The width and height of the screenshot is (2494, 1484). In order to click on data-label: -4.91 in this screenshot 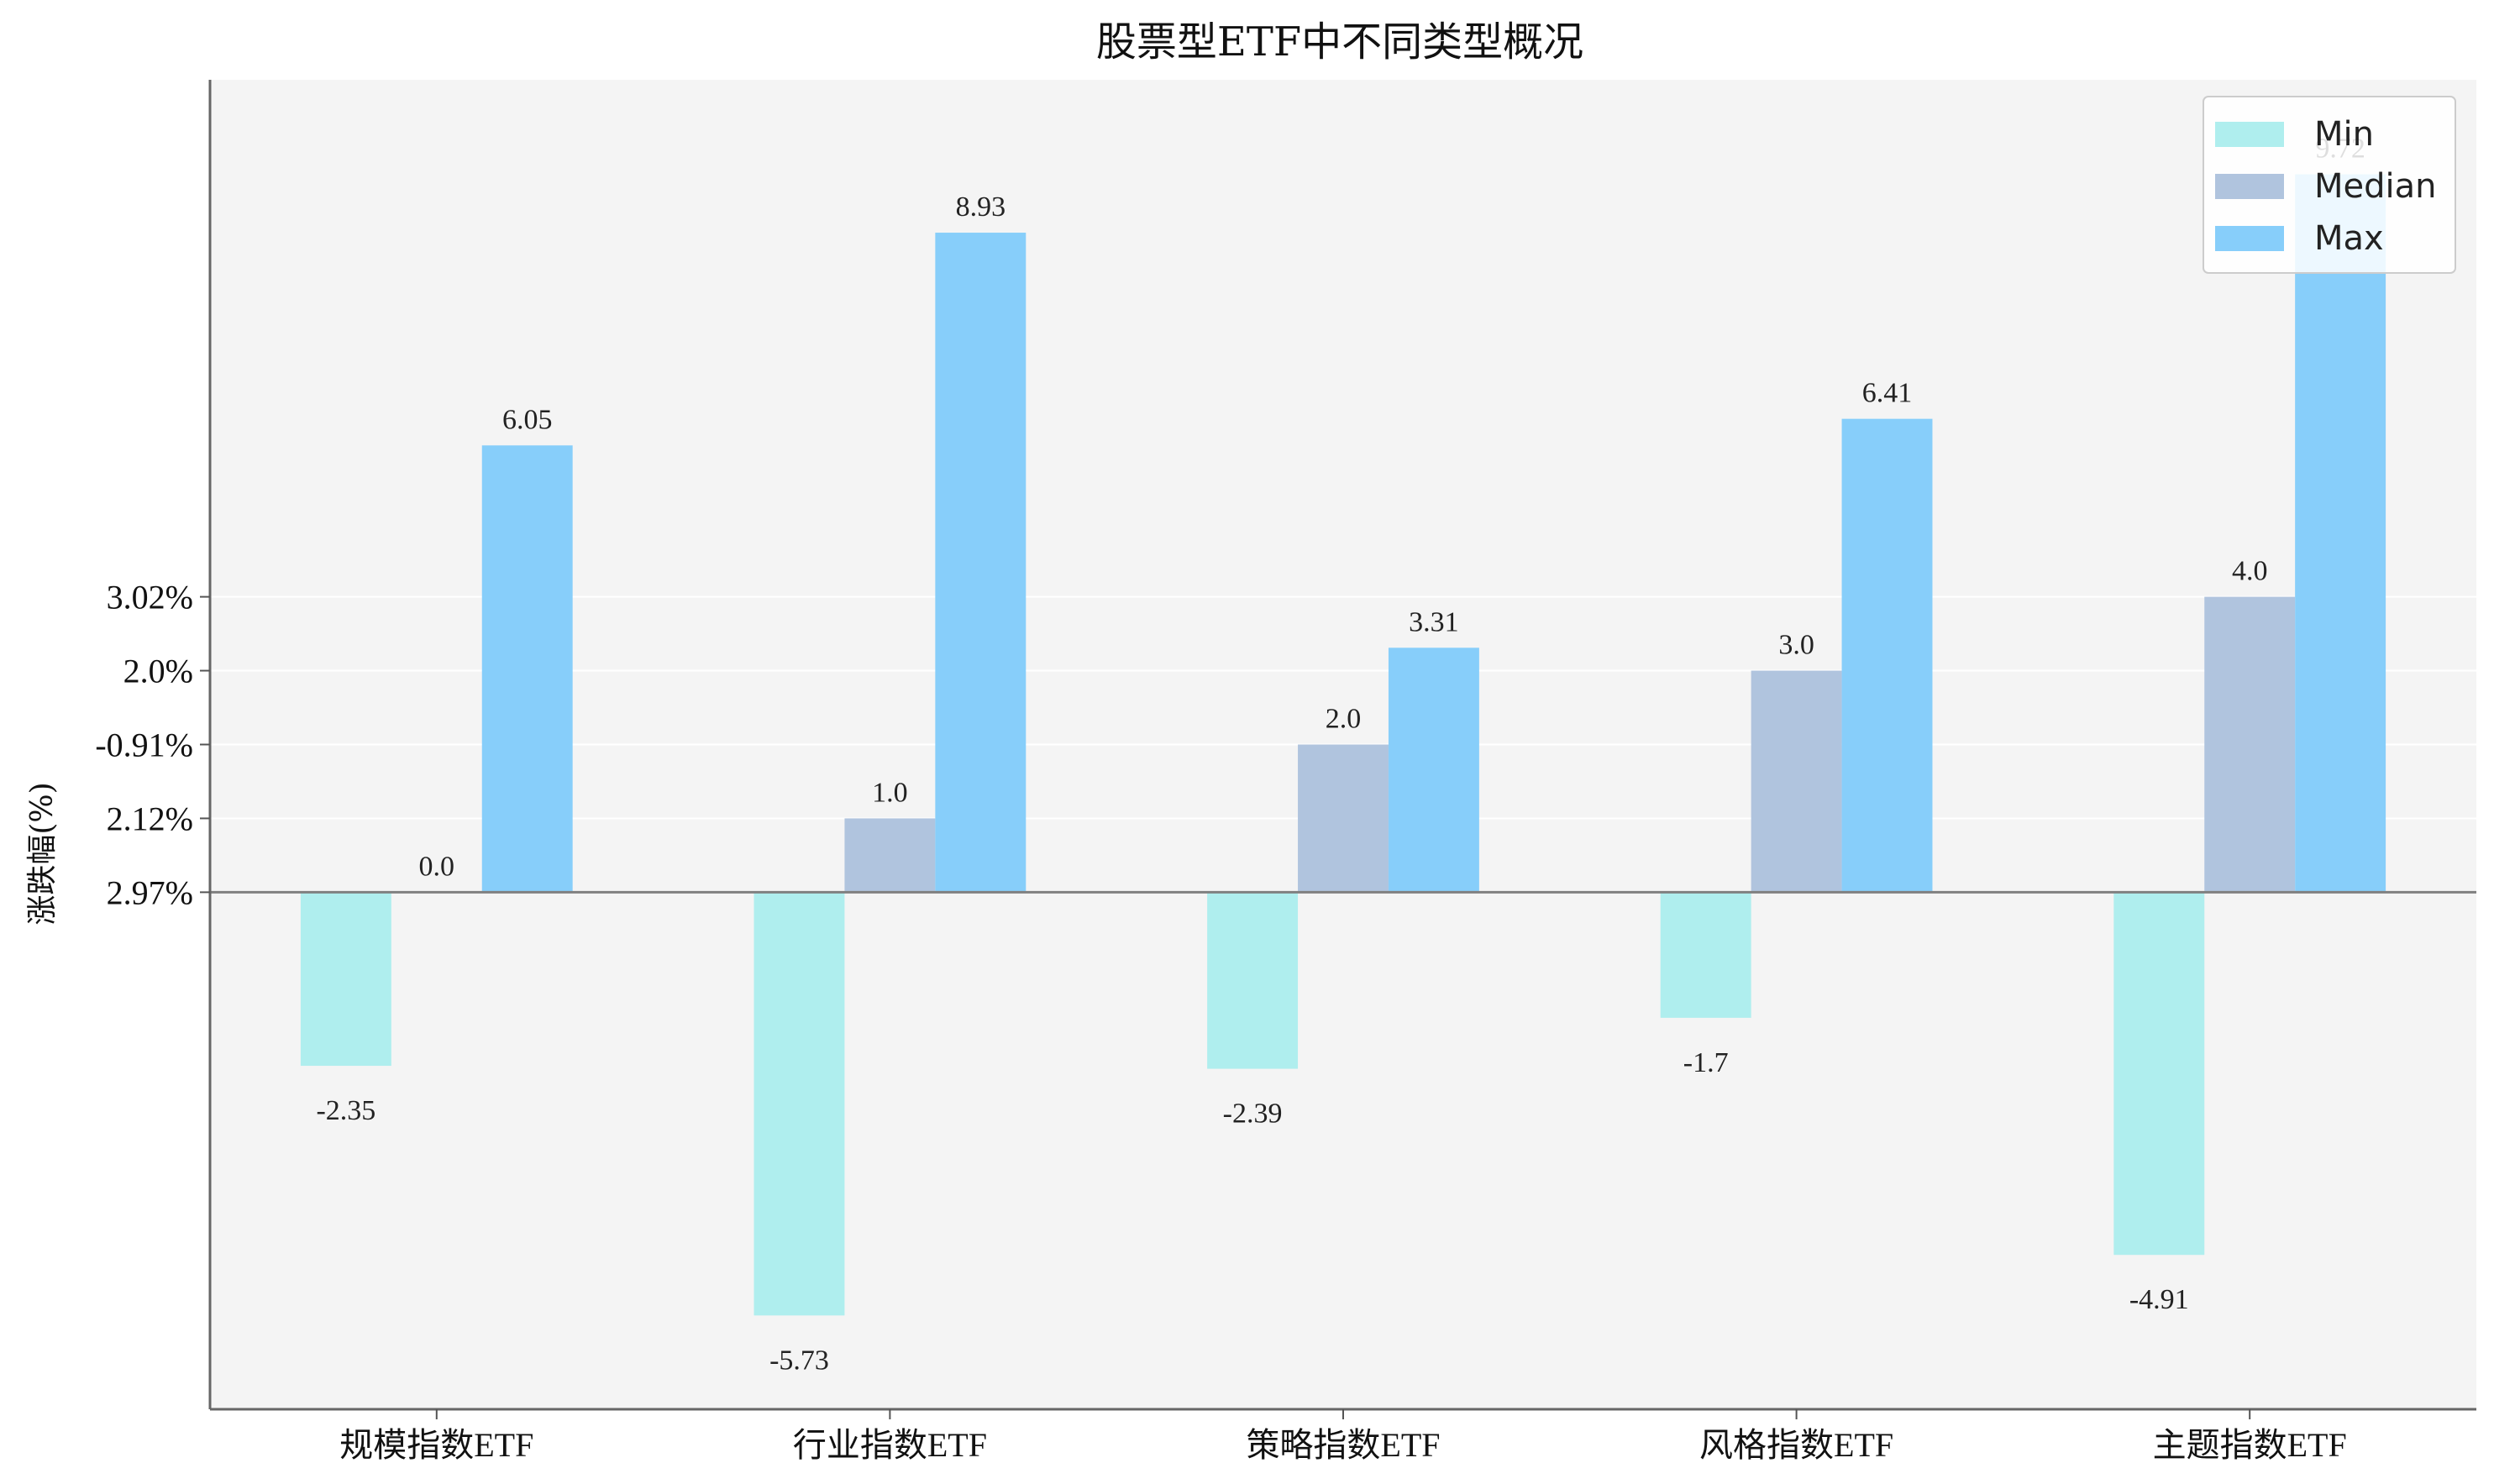, I will do `click(2159, 1300)`.